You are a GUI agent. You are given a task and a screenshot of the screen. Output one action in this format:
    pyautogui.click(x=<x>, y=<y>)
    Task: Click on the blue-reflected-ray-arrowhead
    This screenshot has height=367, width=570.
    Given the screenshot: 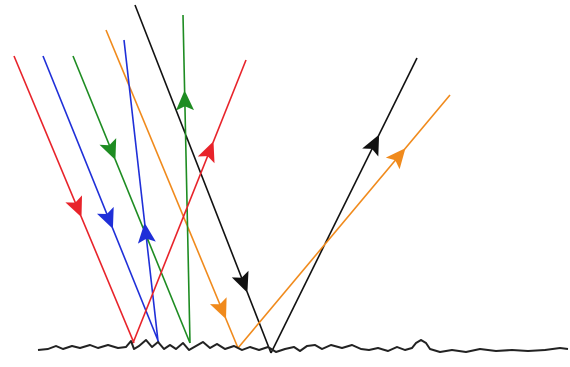 What is the action you would take?
    pyautogui.click(x=146, y=233)
    